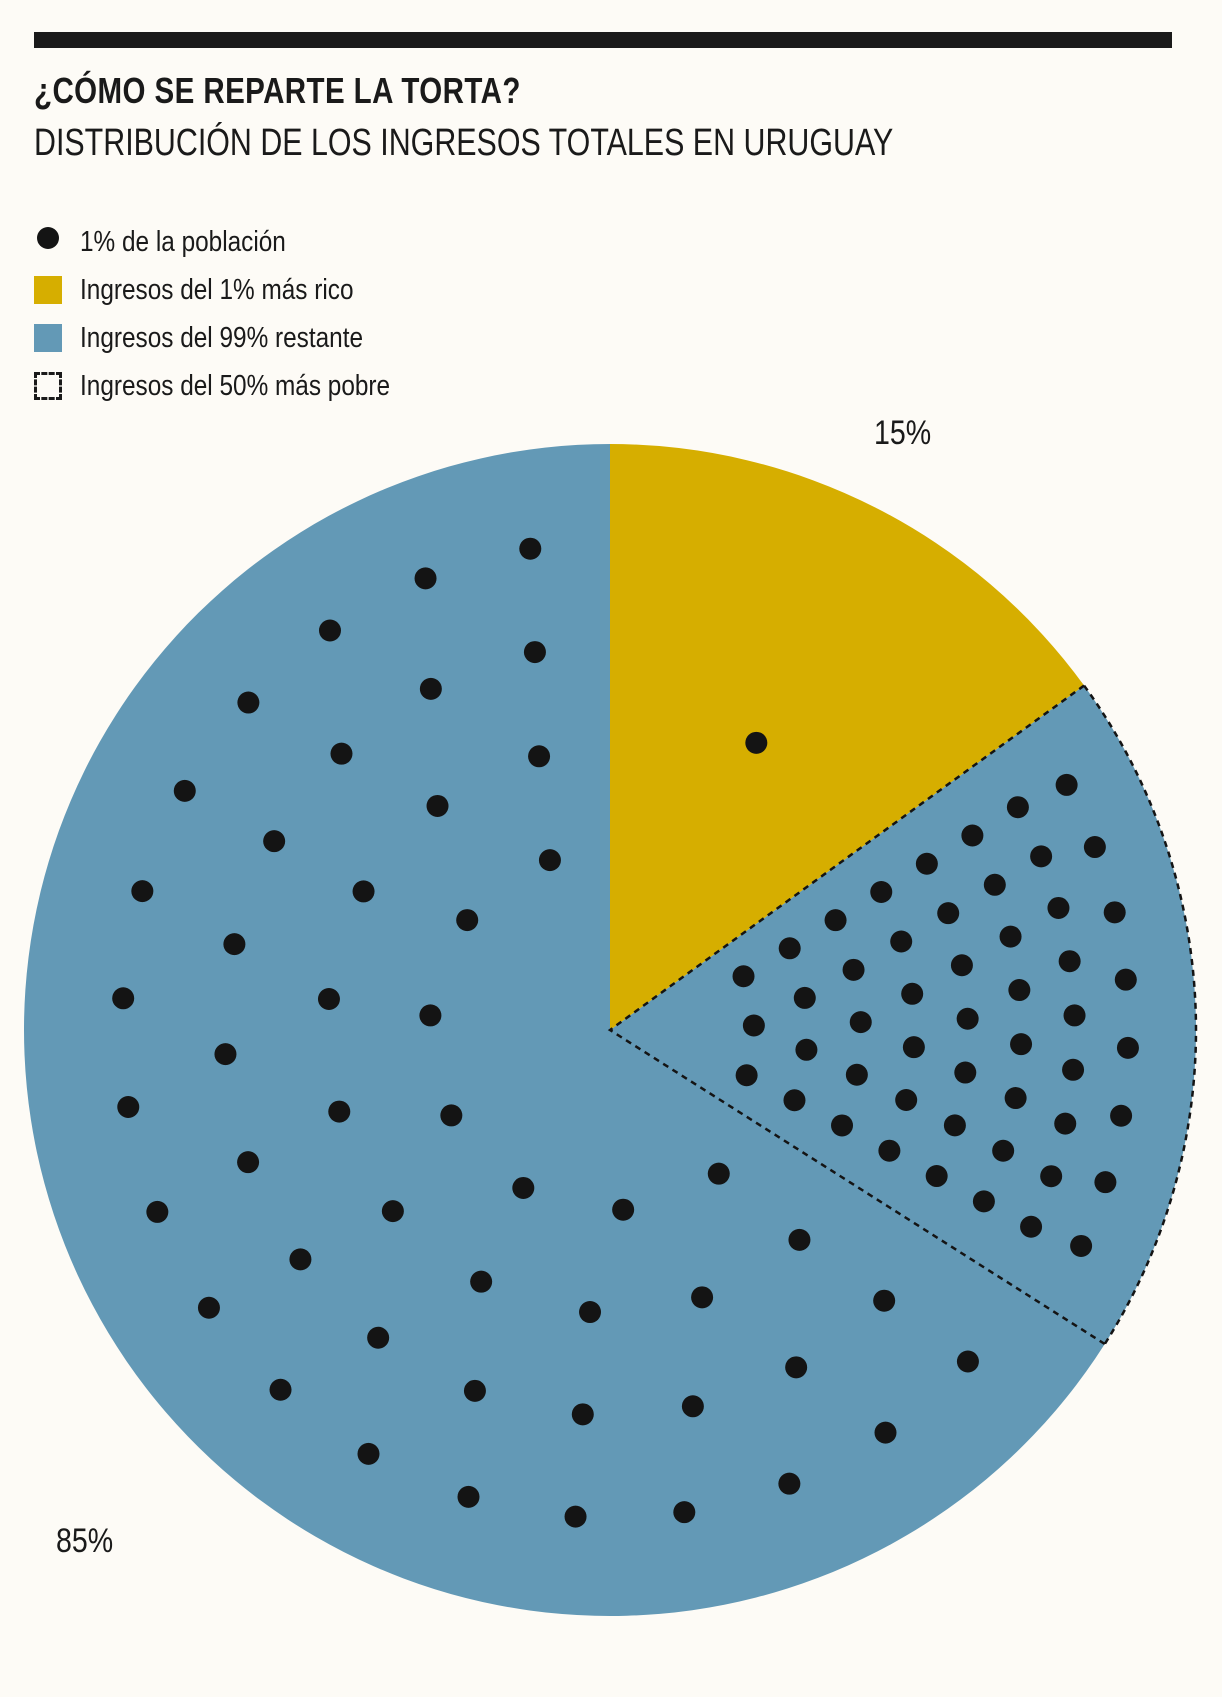 The image size is (1222, 1697). I want to click on slice-label-rest: 85%, so click(85, 1541).